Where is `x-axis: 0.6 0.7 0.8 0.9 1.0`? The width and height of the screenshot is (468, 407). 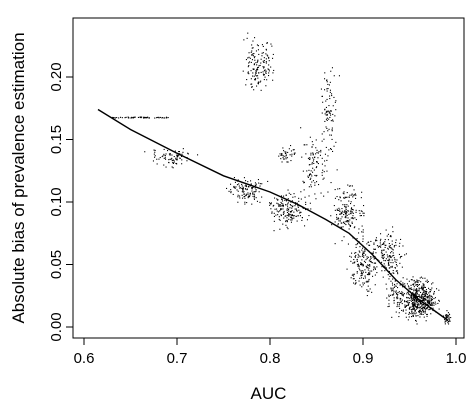
x-axis: 0.6 0.7 0.8 0.9 1.0 is located at coordinates (270, 352).